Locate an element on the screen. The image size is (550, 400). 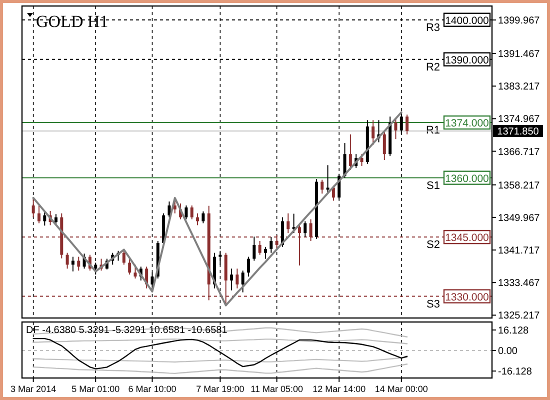
y-tick-label: -16.128 is located at coordinates (515, 372).